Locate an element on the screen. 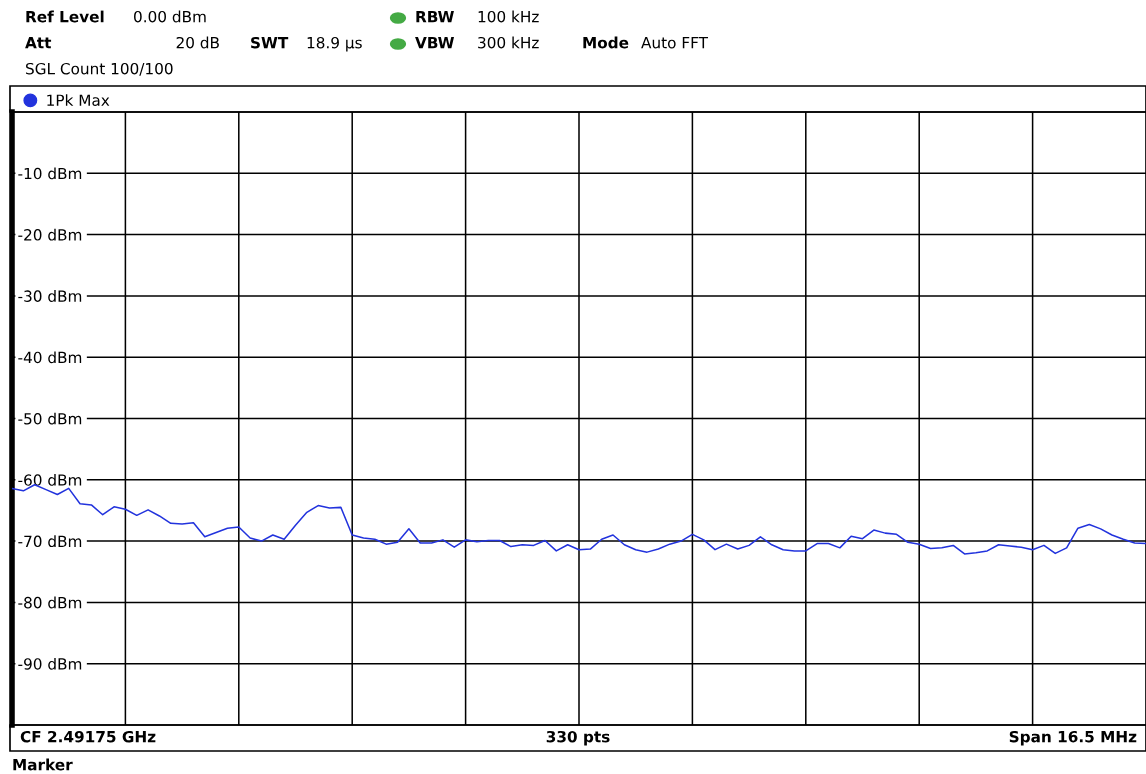  y-tick-label: -60 dBm is located at coordinates (50, 480).